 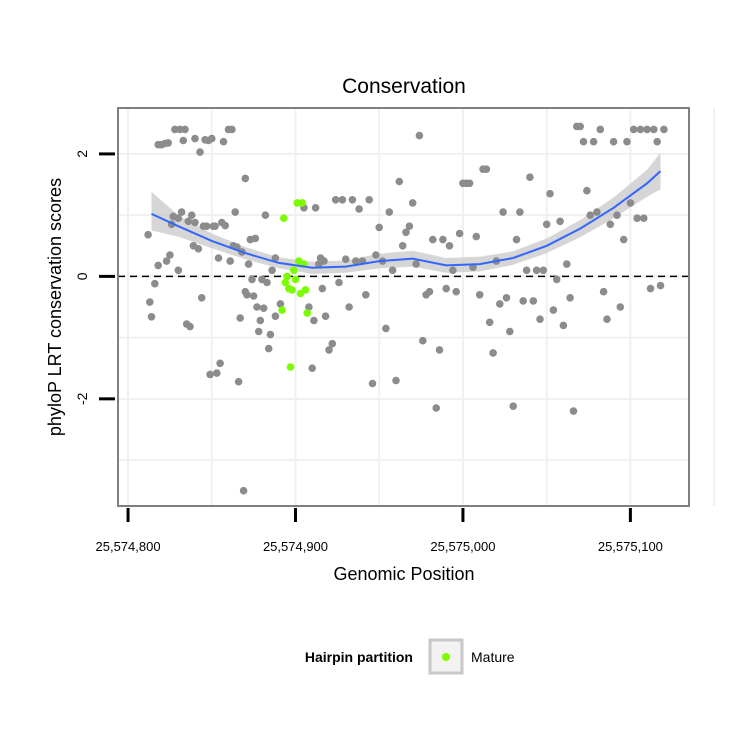 I want to click on y-tick-label: 0, so click(x=82, y=276).